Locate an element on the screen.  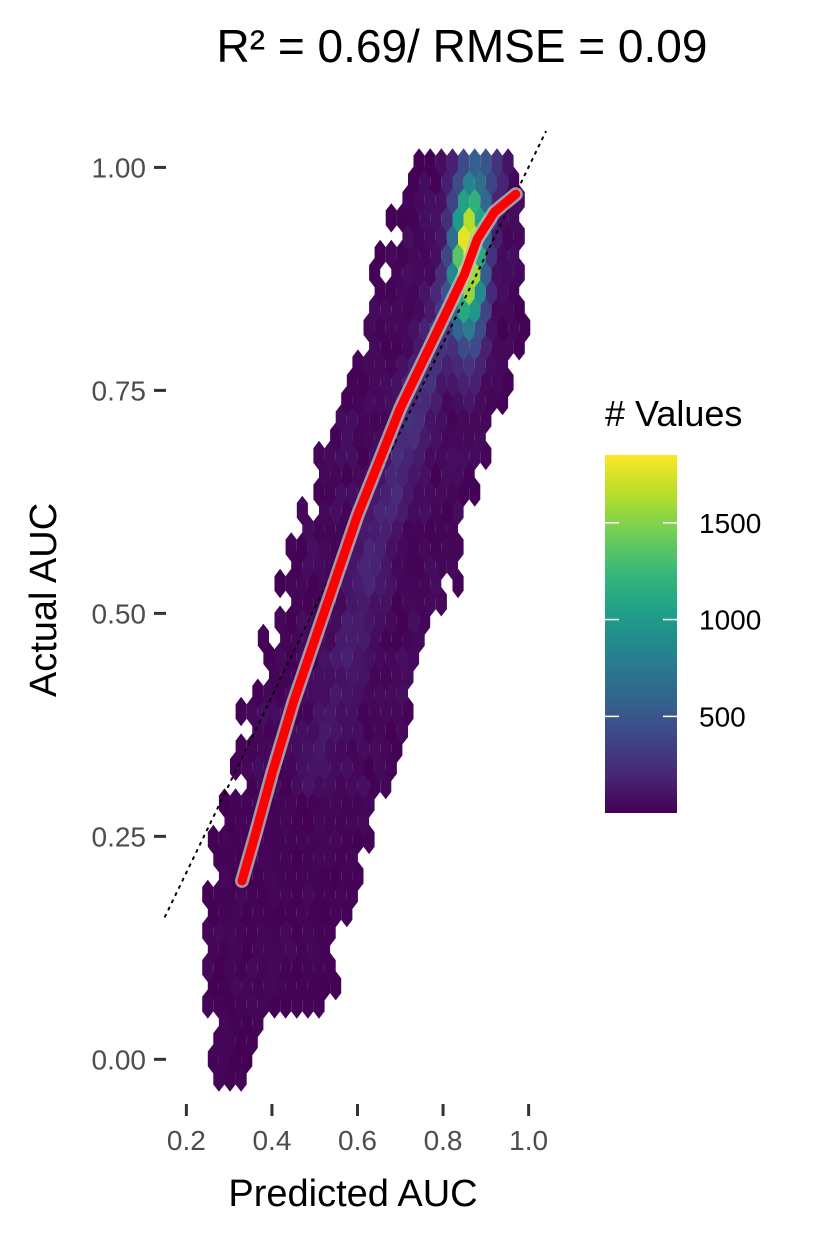
x-axis-title: Predicted AUC is located at coordinates (352, 1194).